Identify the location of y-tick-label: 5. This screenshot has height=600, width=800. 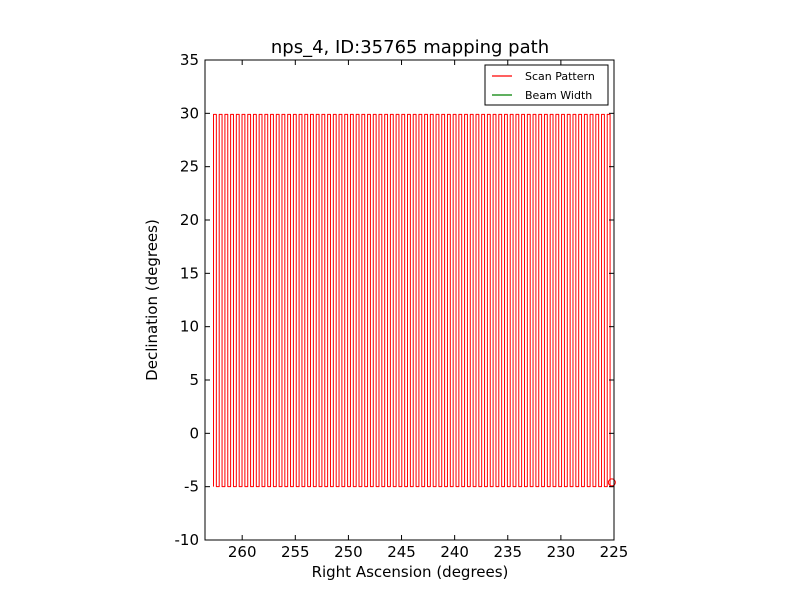
(194, 380).